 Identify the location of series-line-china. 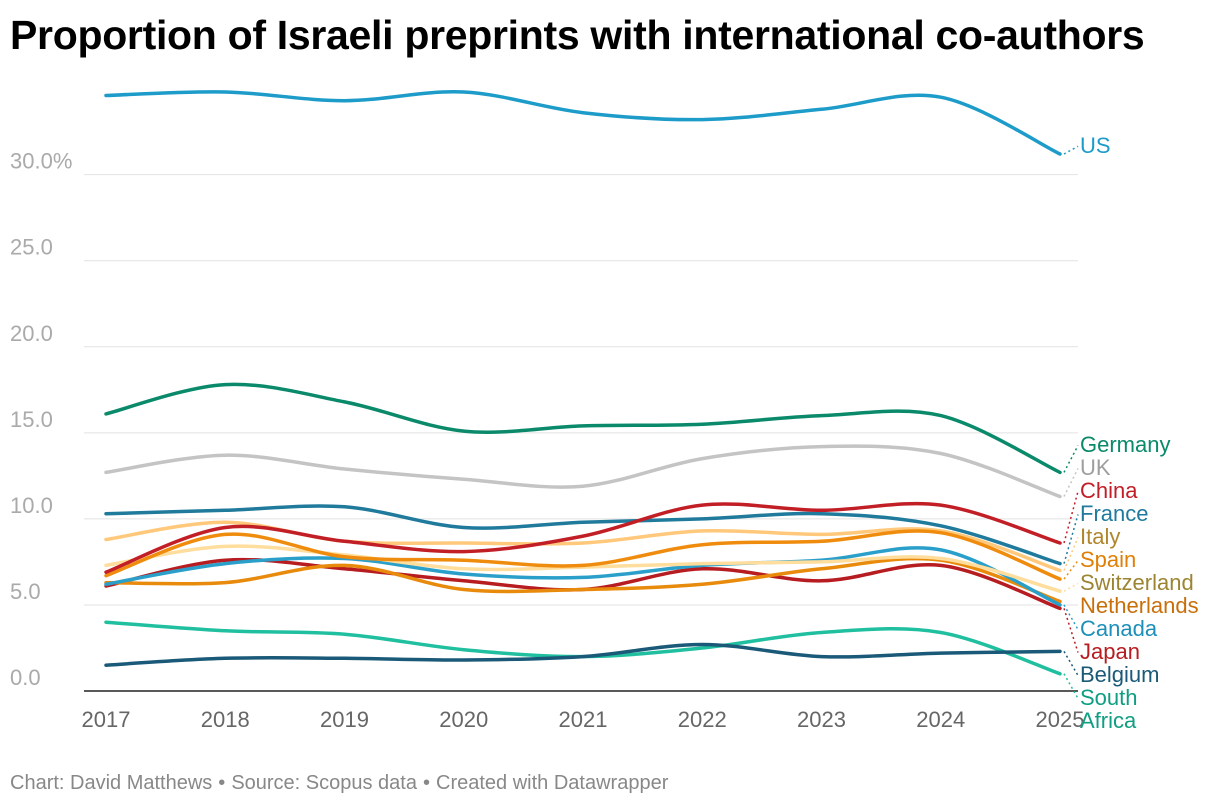
(583, 537).